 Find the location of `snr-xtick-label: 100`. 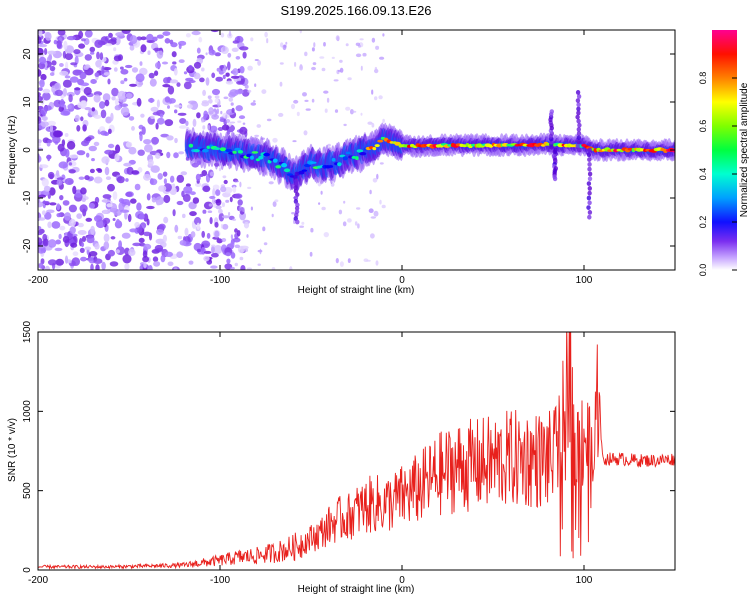

snr-xtick-label: 100 is located at coordinates (584, 580).